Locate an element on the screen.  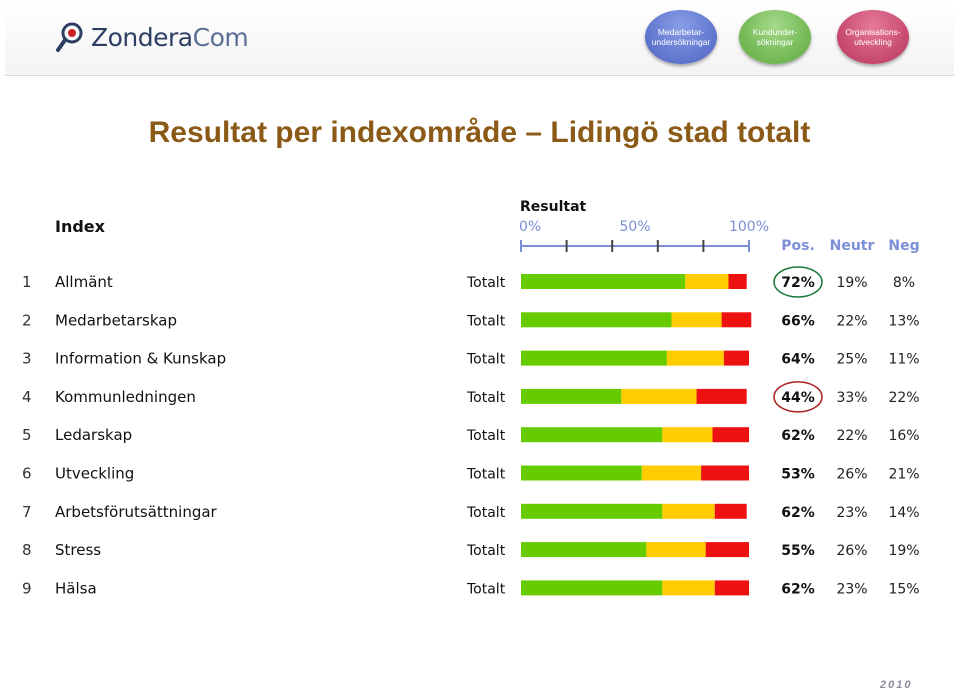
logo-text: ZonderaCom is located at coordinates (170, 37).